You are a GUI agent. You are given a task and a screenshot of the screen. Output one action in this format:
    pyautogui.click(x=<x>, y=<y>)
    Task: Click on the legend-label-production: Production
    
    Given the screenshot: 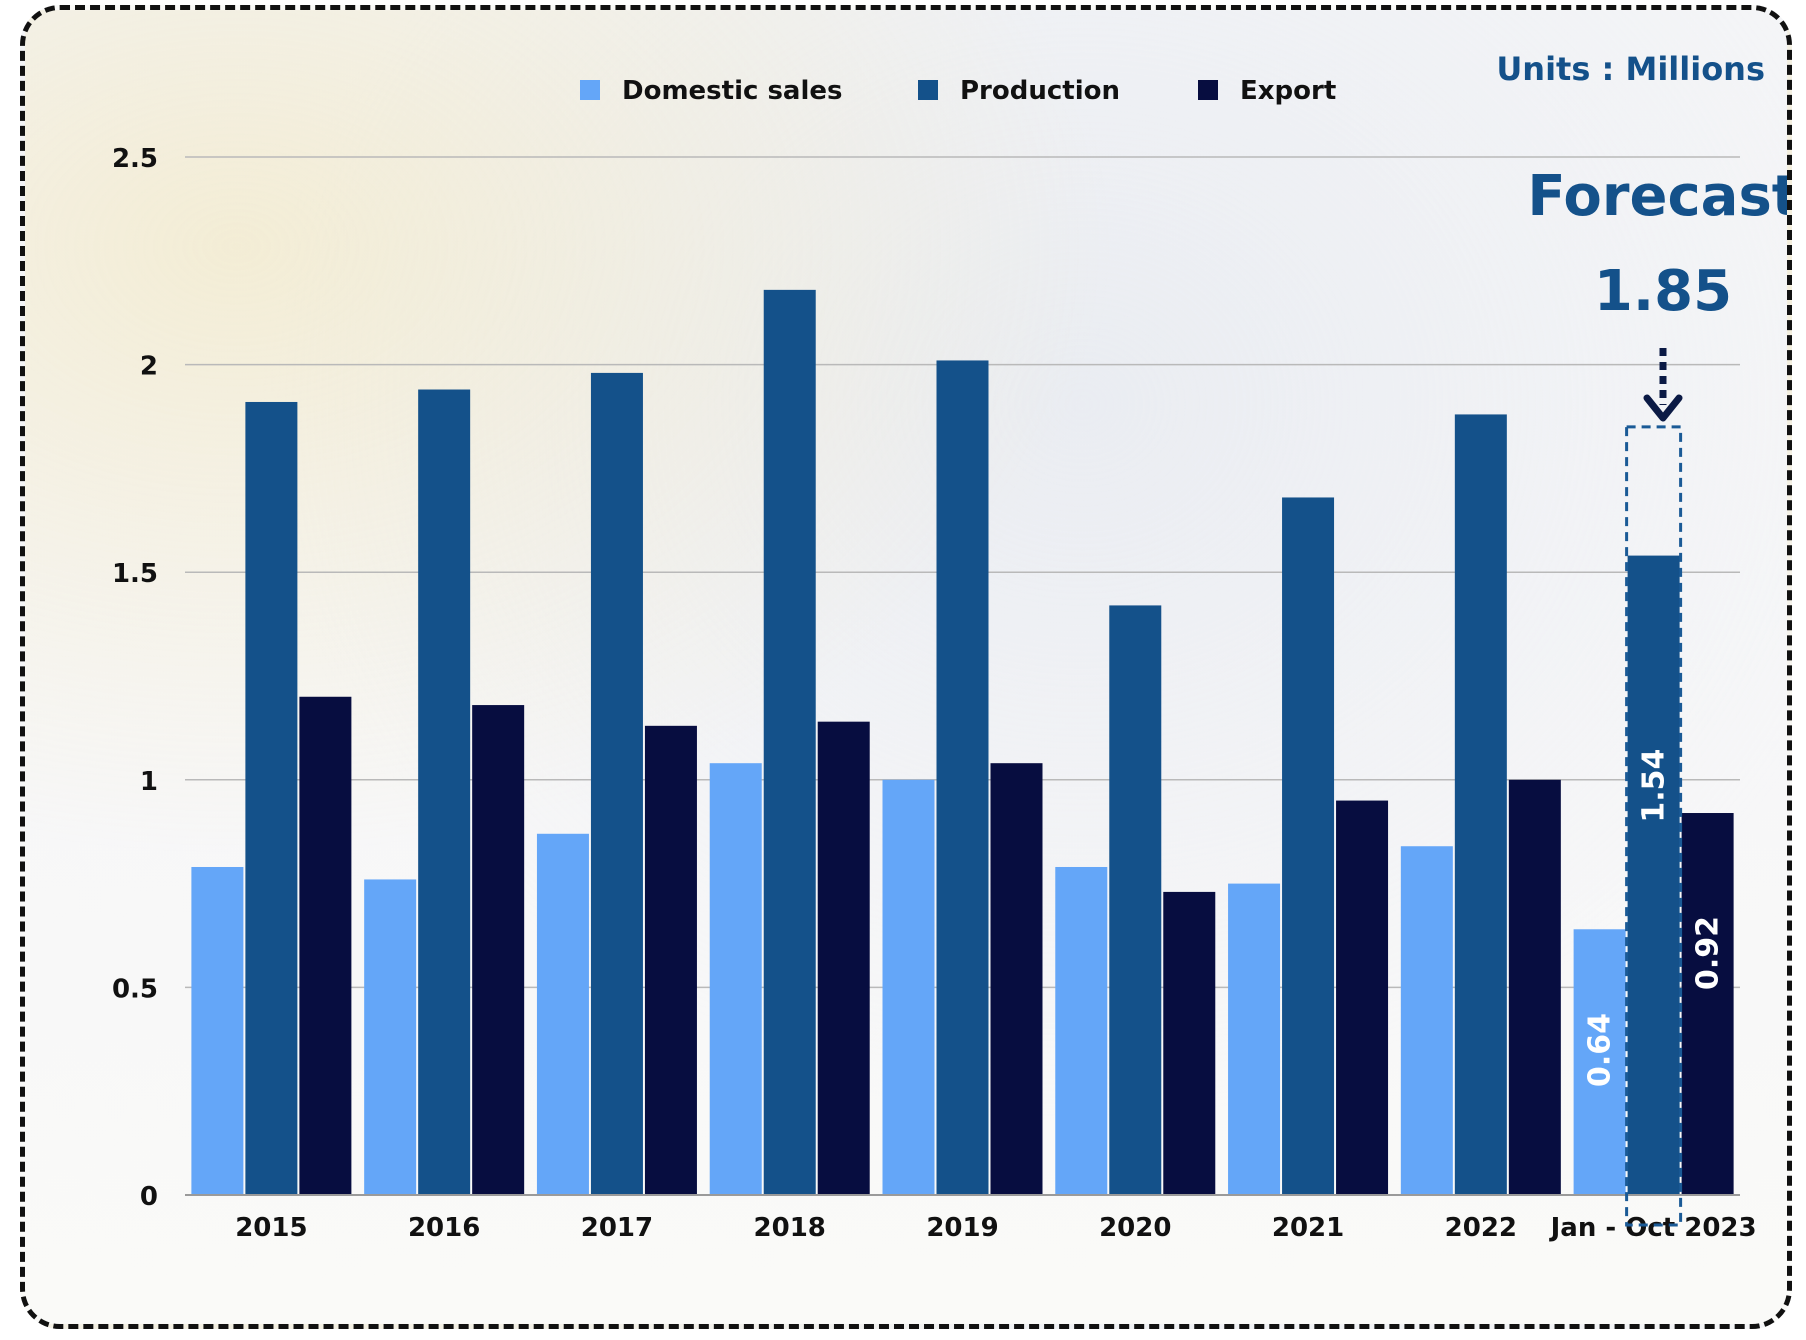 What is the action you would take?
    pyautogui.click(x=1040, y=91)
    